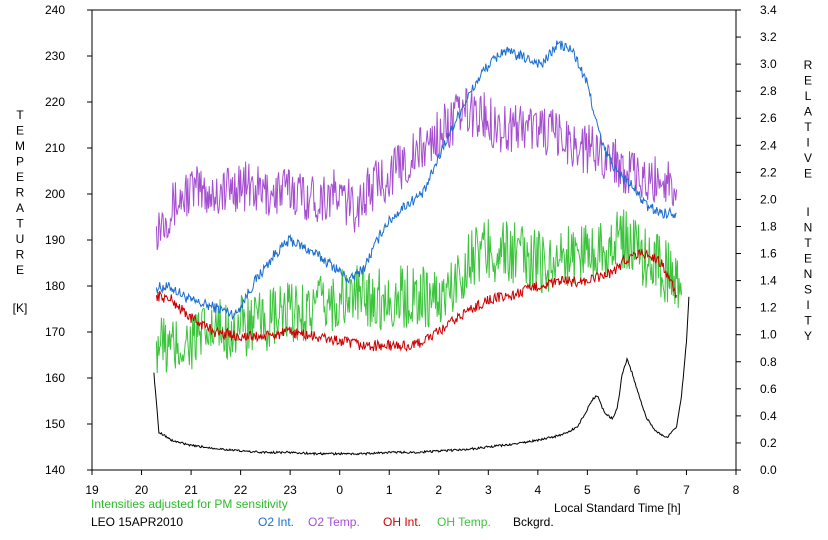  I want to click on x-tick-label: 4, so click(538, 490).